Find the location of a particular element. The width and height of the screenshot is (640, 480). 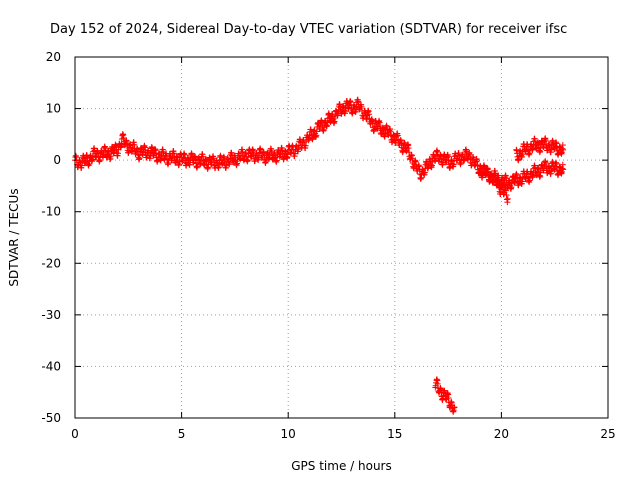

y-tick-label: 0 is located at coordinates (57, 160).